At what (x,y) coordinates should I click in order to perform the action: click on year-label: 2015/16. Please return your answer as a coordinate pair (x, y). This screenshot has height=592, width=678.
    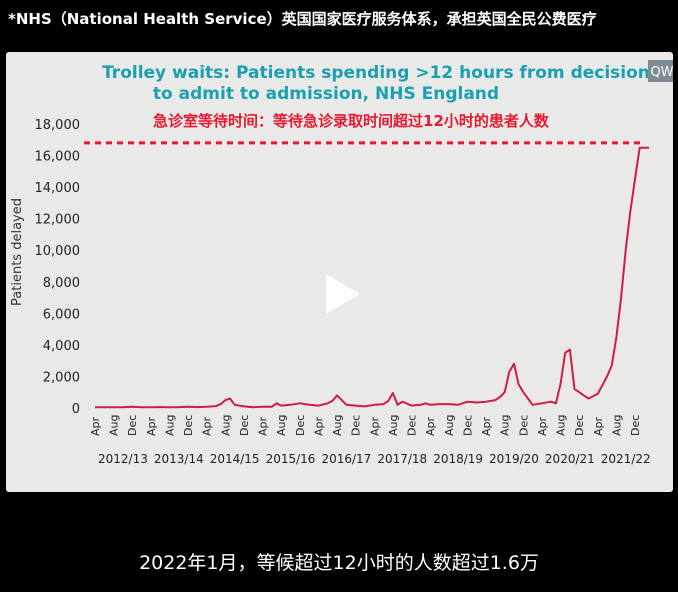
    Looking at the image, I should click on (291, 459).